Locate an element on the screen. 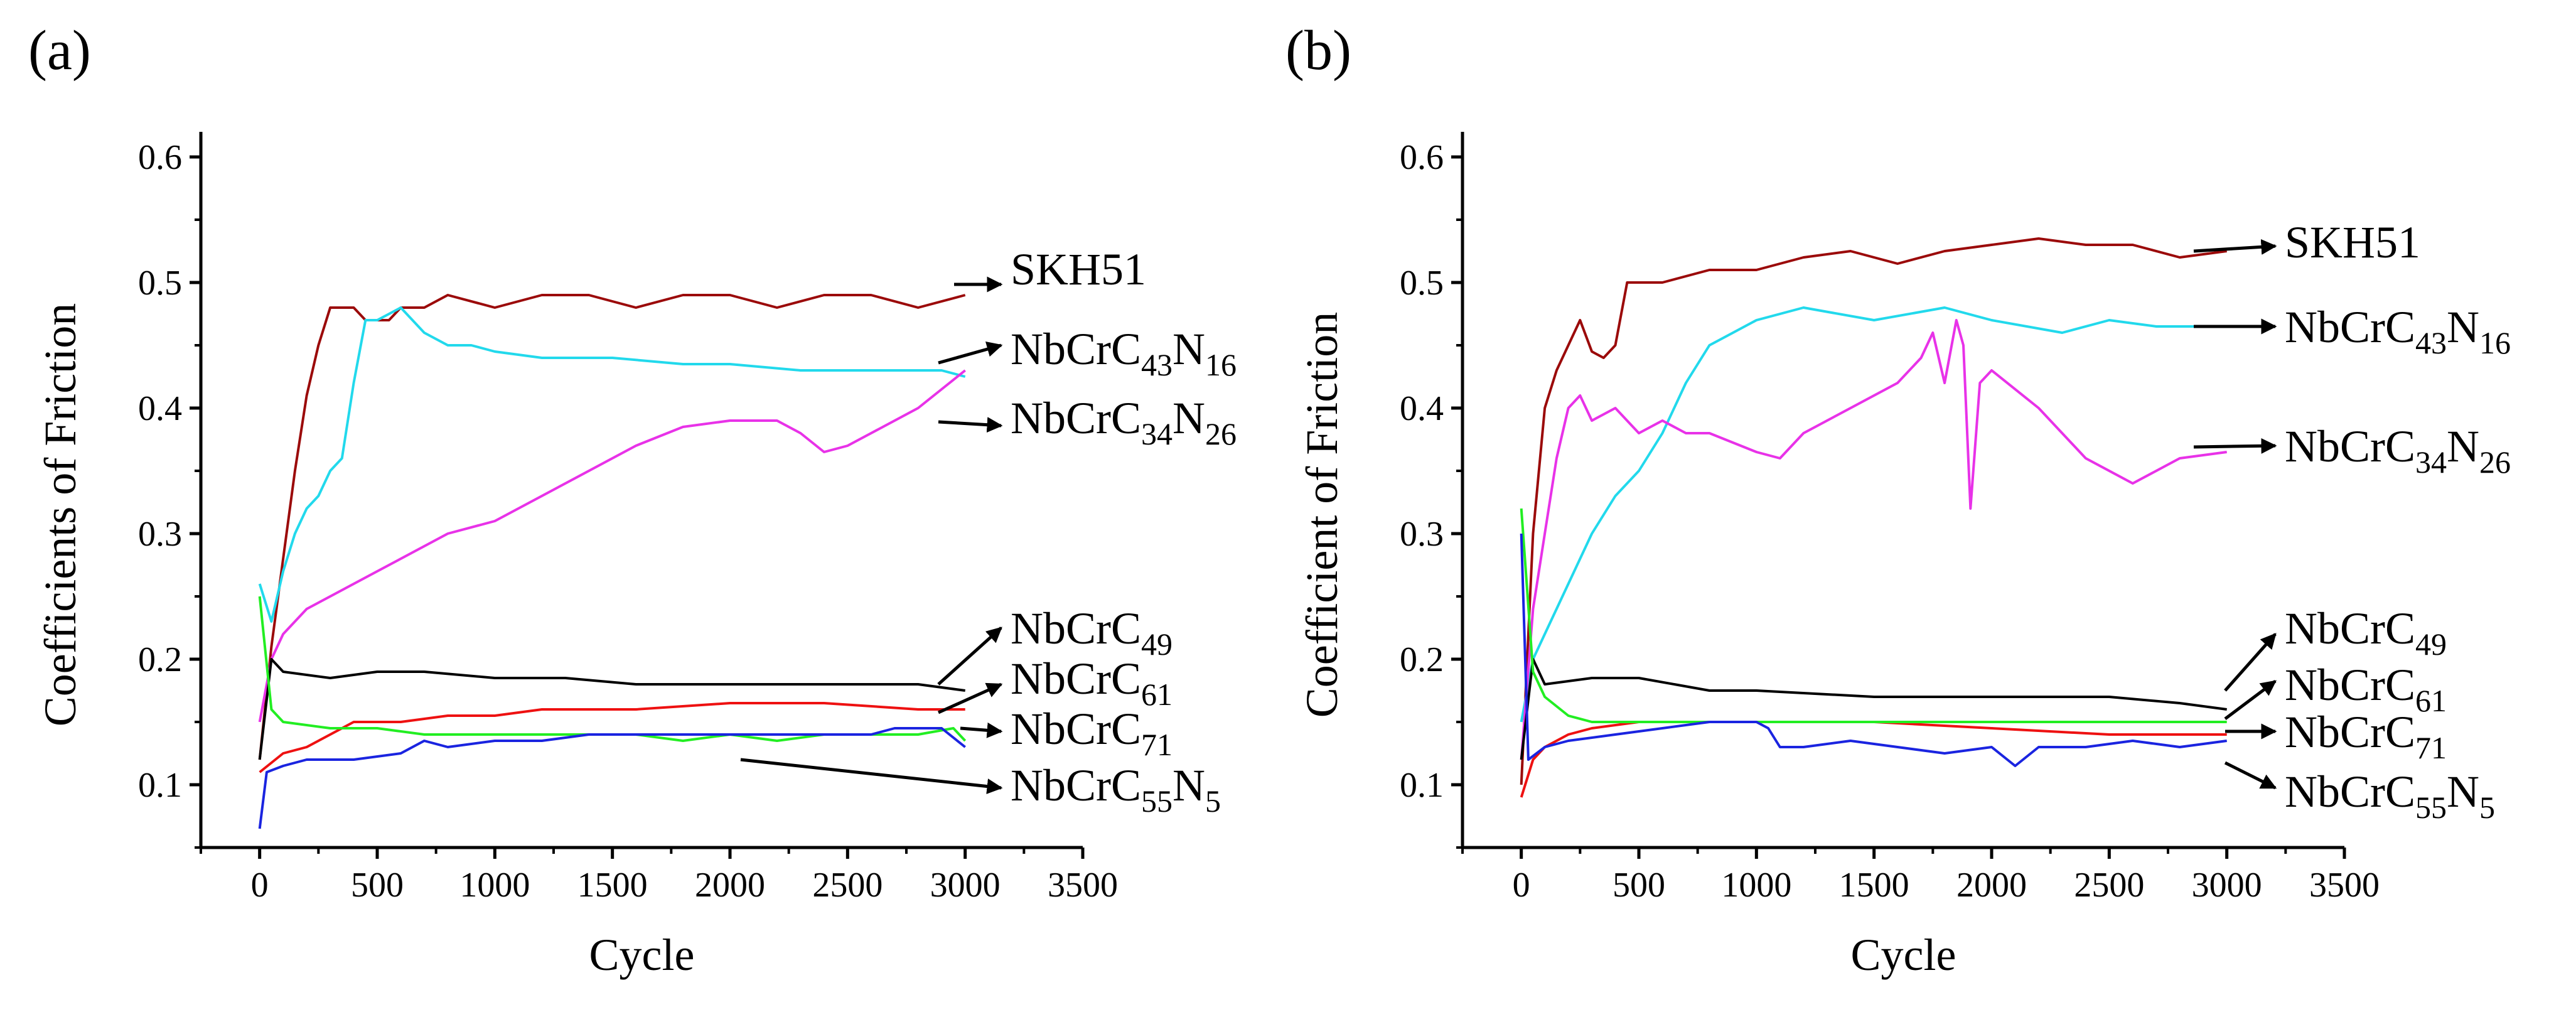 The image size is (2576, 1012). series-arrow-c71 is located at coordinates (981, 730).